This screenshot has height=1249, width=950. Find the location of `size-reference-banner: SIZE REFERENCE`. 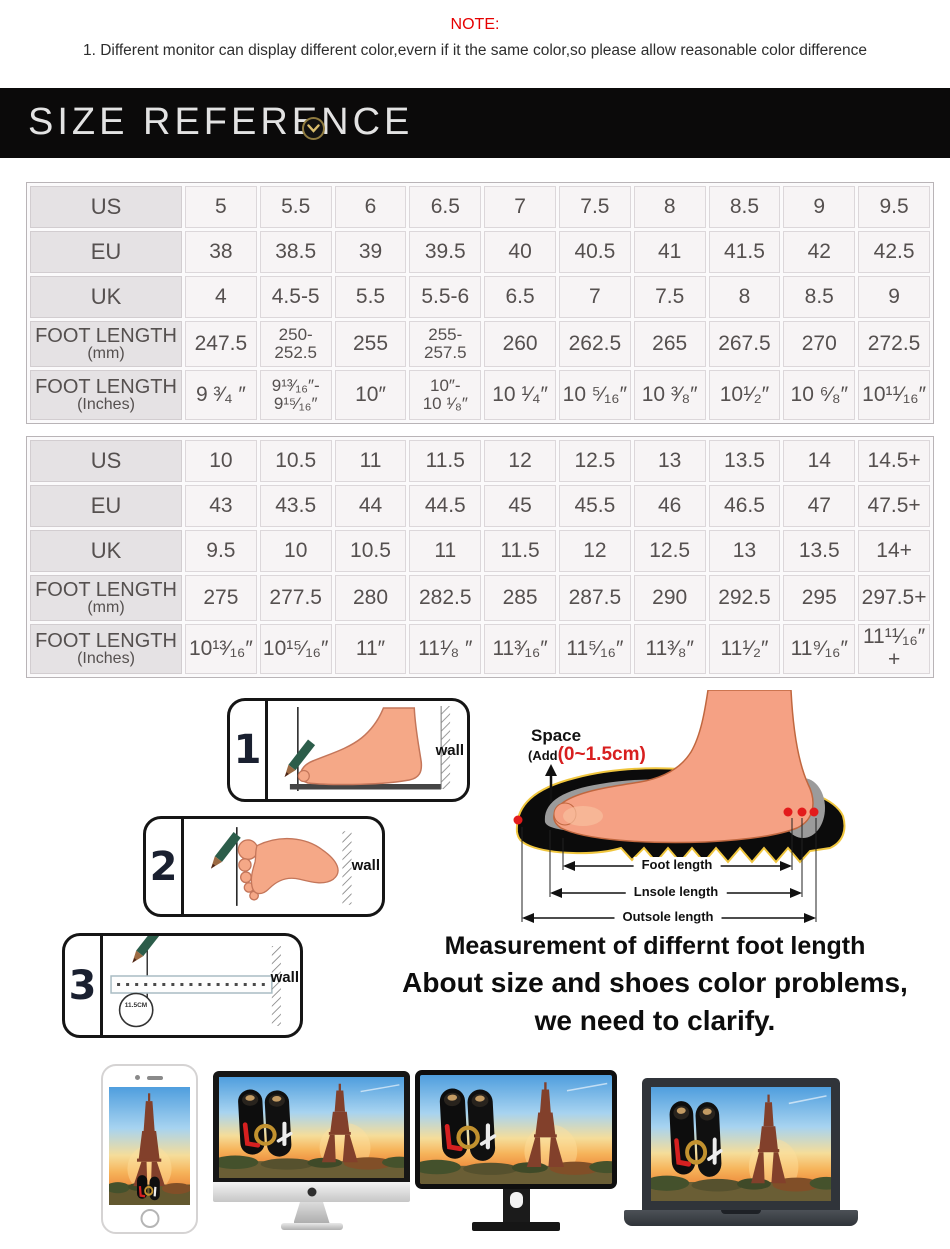

size-reference-banner: SIZE REFERENCE is located at coordinates (475, 123).